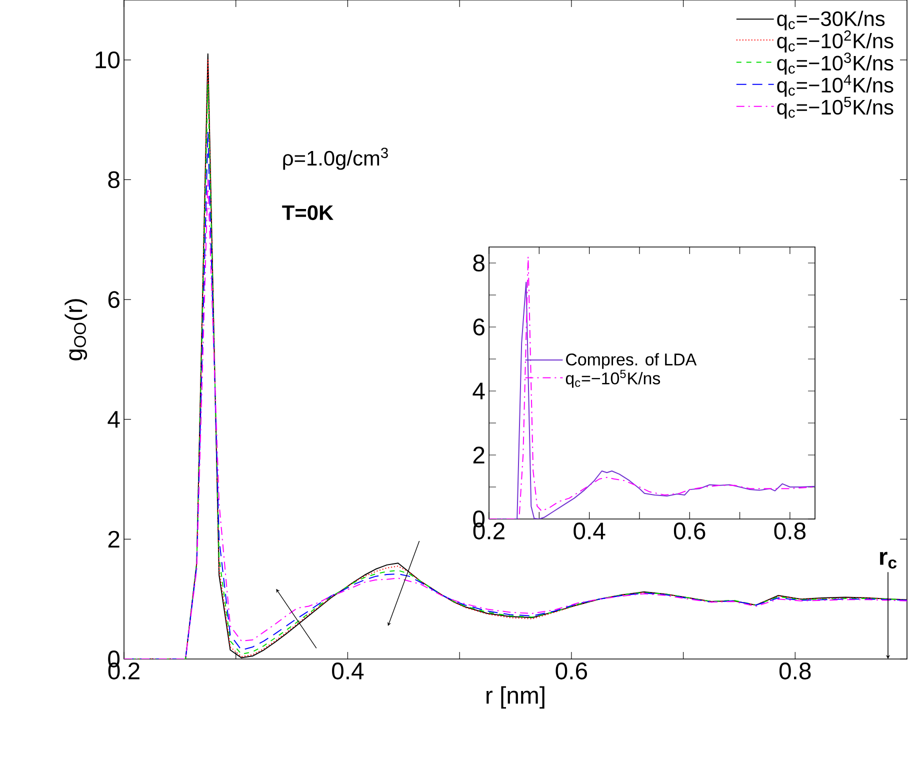 The image size is (909, 763). What do you see at coordinates (835, 63) in the screenshot?
I see `legend-label: q$_{c}$=−10$^{3}$K/ns` at bounding box center [835, 63].